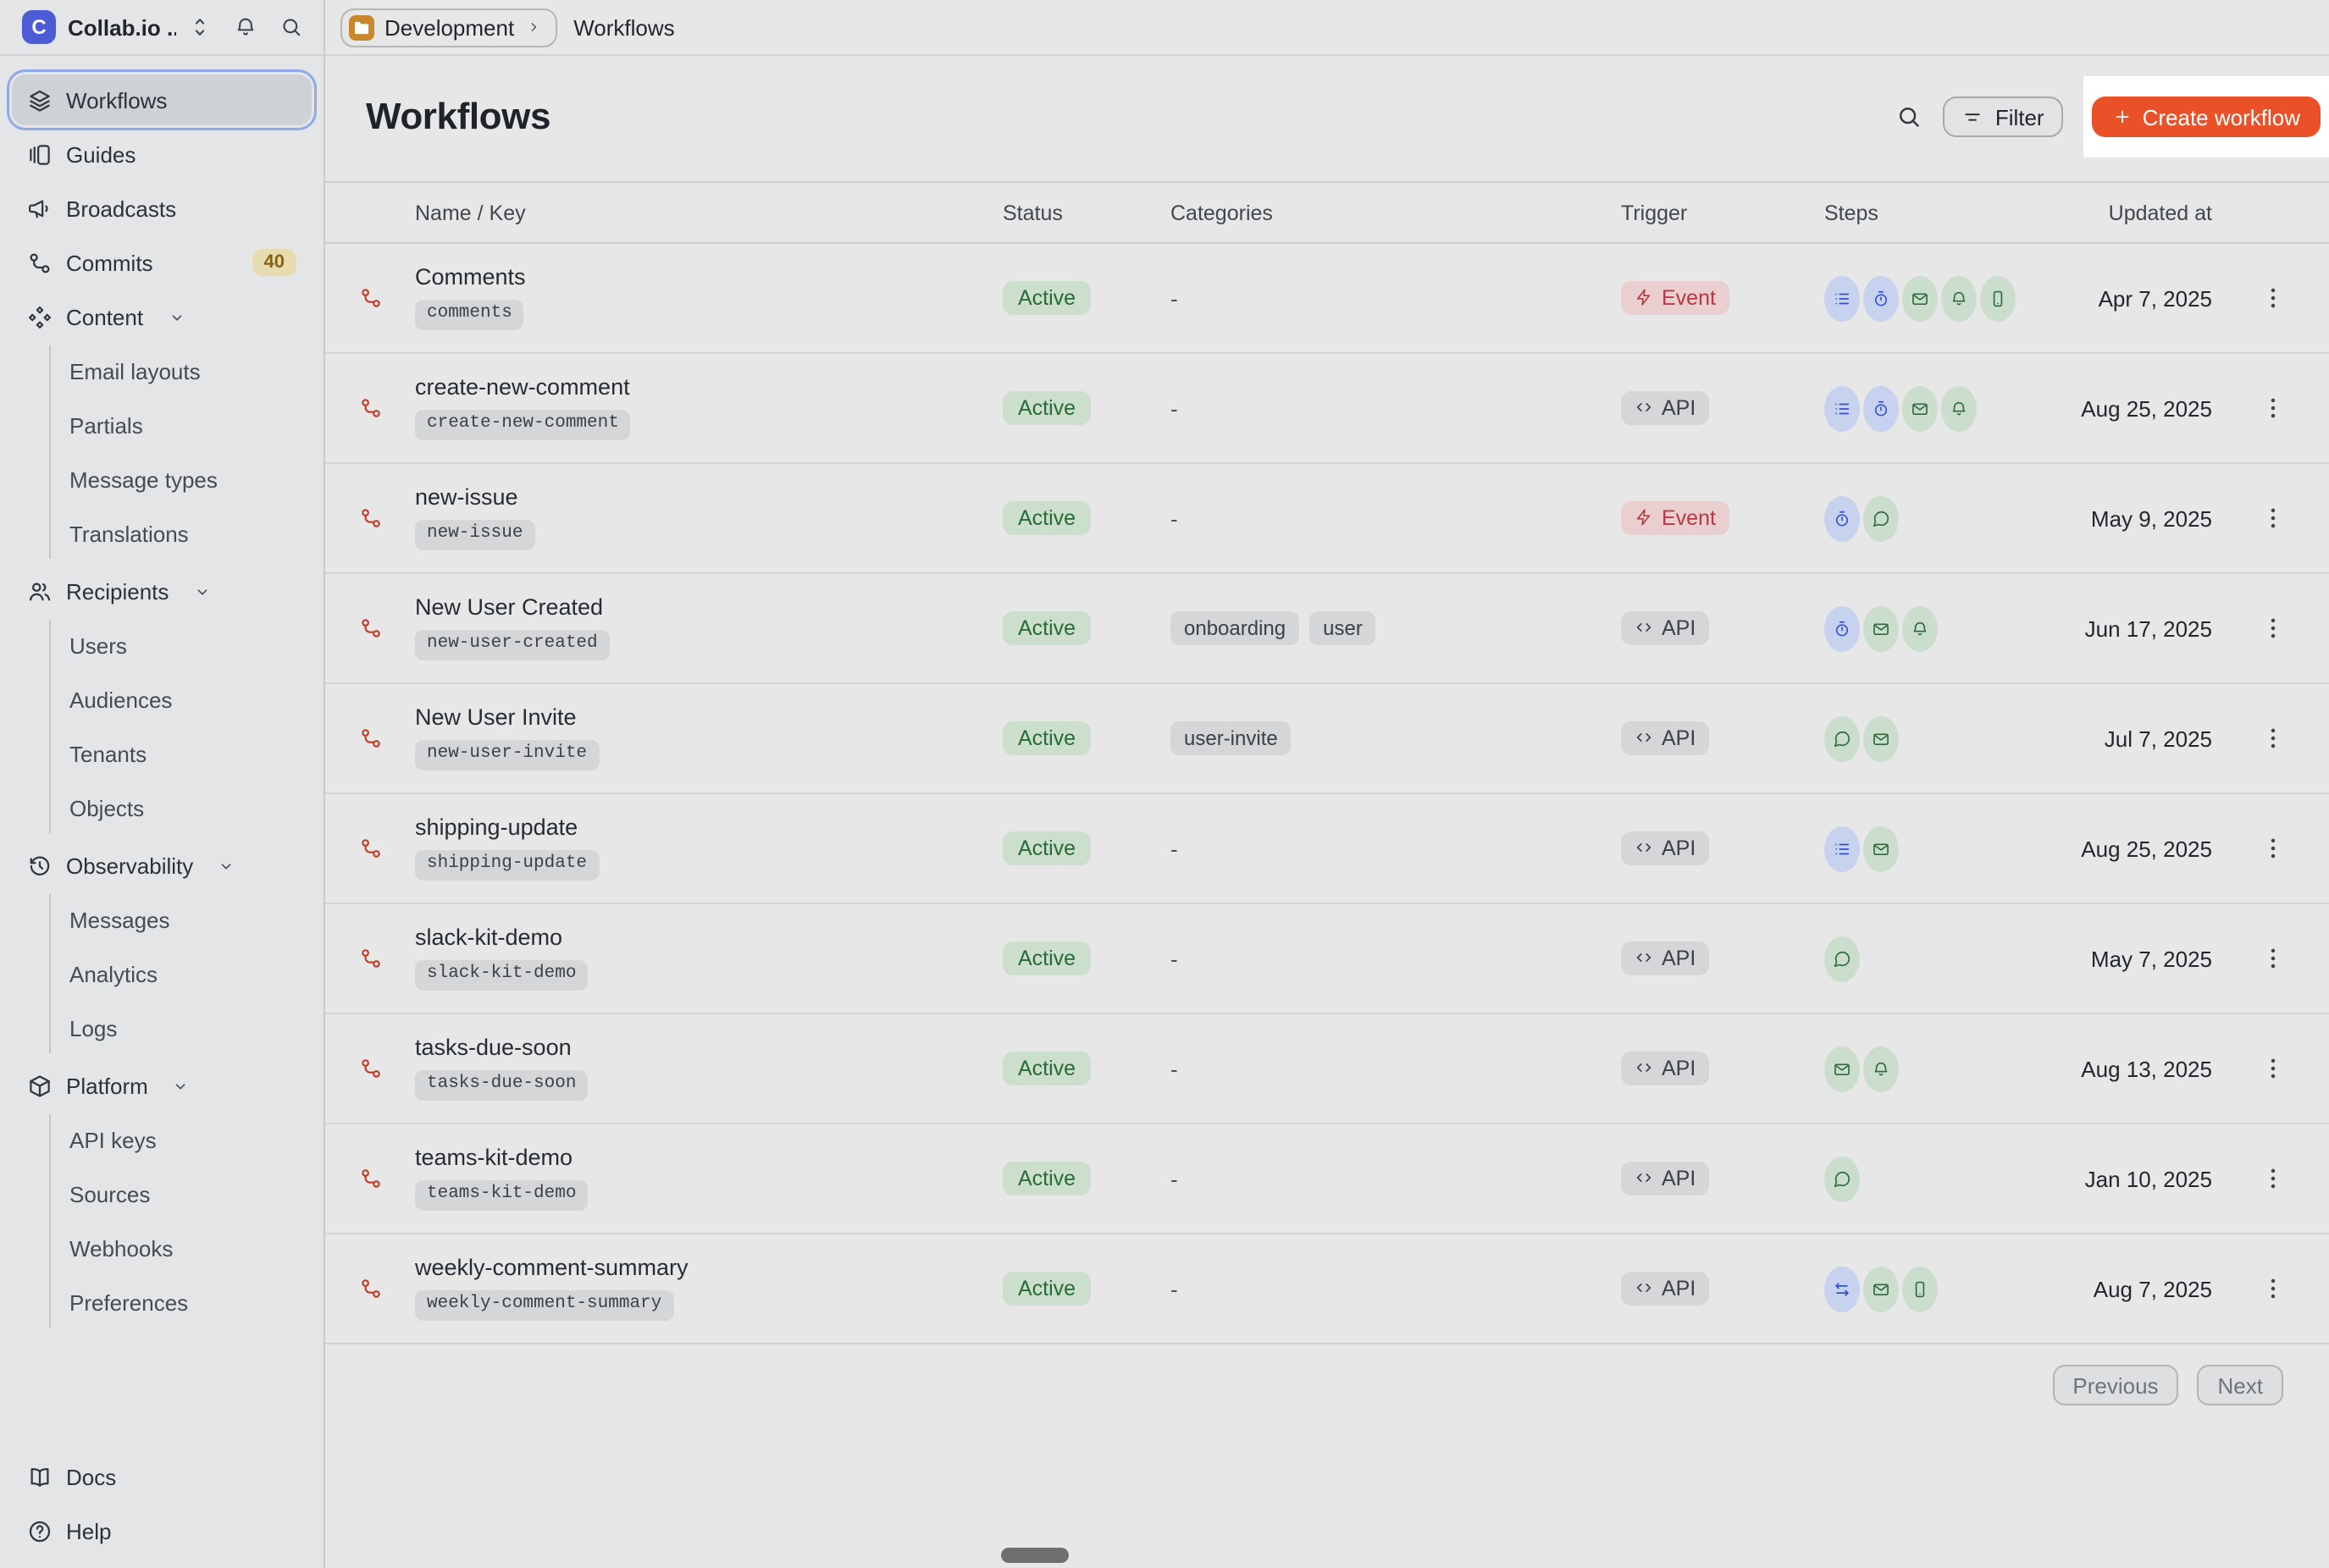  I want to click on sidebar-item-partials: Partials, so click(106, 425).